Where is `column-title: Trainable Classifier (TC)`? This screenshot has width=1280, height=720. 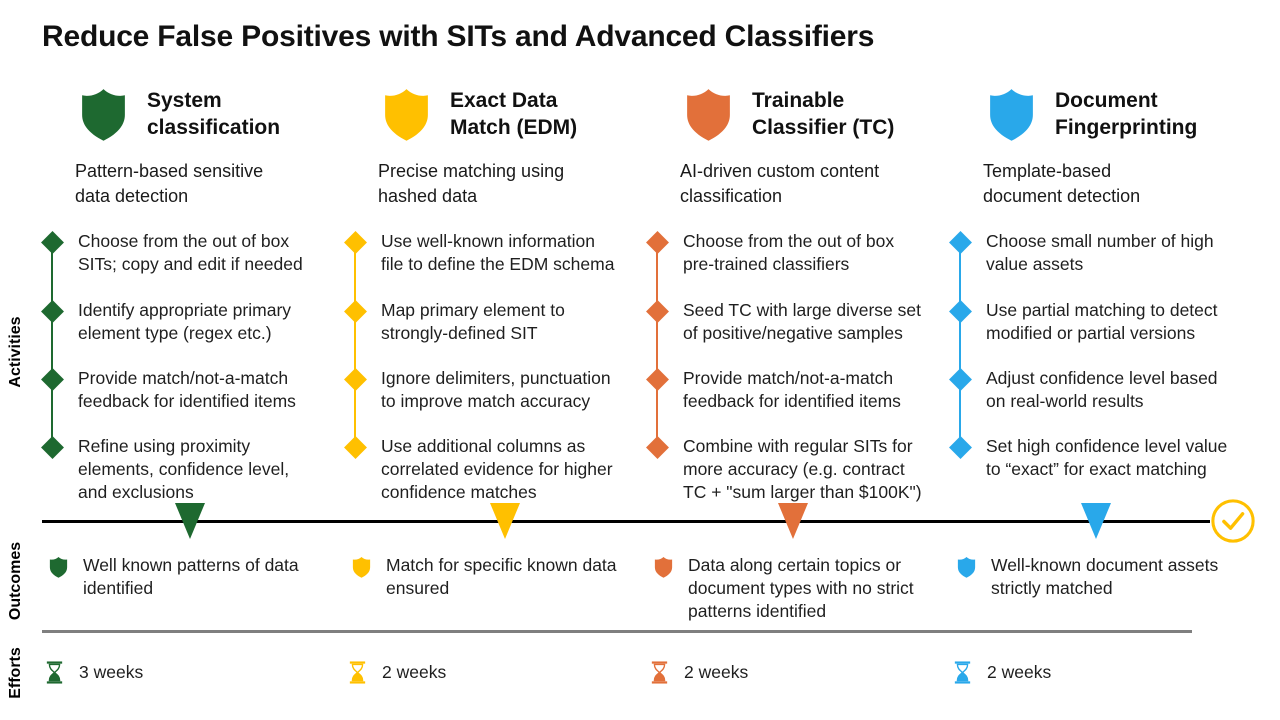 column-title: Trainable Classifier (TC) is located at coordinates (823, 114).